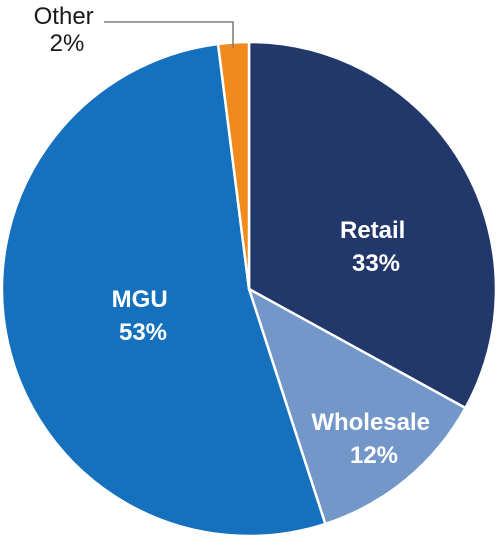  Describe the element at coordinates (143, 332) in the screenshot. I see `slice-value-mgu: 53%` at that location.